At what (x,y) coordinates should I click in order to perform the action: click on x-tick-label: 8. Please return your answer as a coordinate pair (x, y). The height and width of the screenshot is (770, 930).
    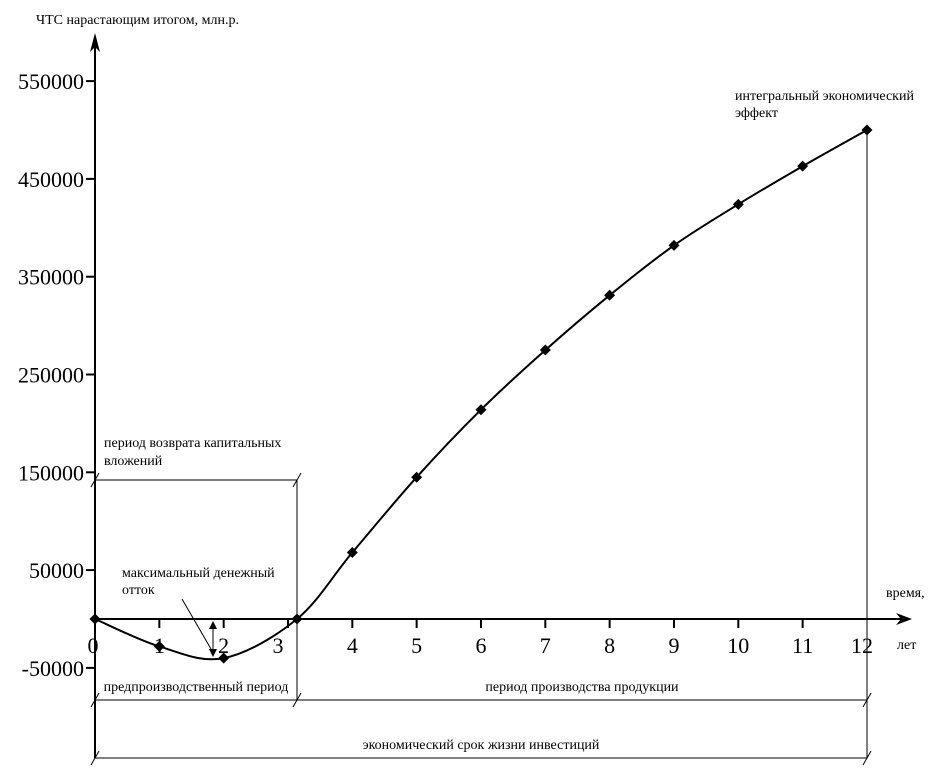
    Looking at the image, I should click on (609, 645).